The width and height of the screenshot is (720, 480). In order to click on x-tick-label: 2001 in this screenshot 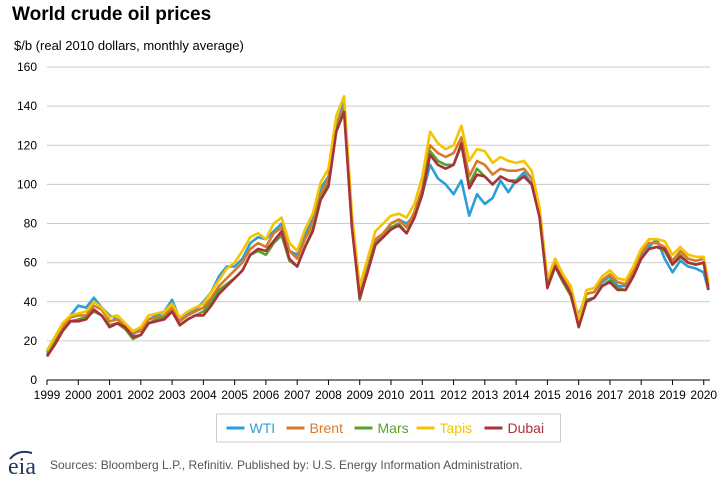, I will do `click(109, 395)`.